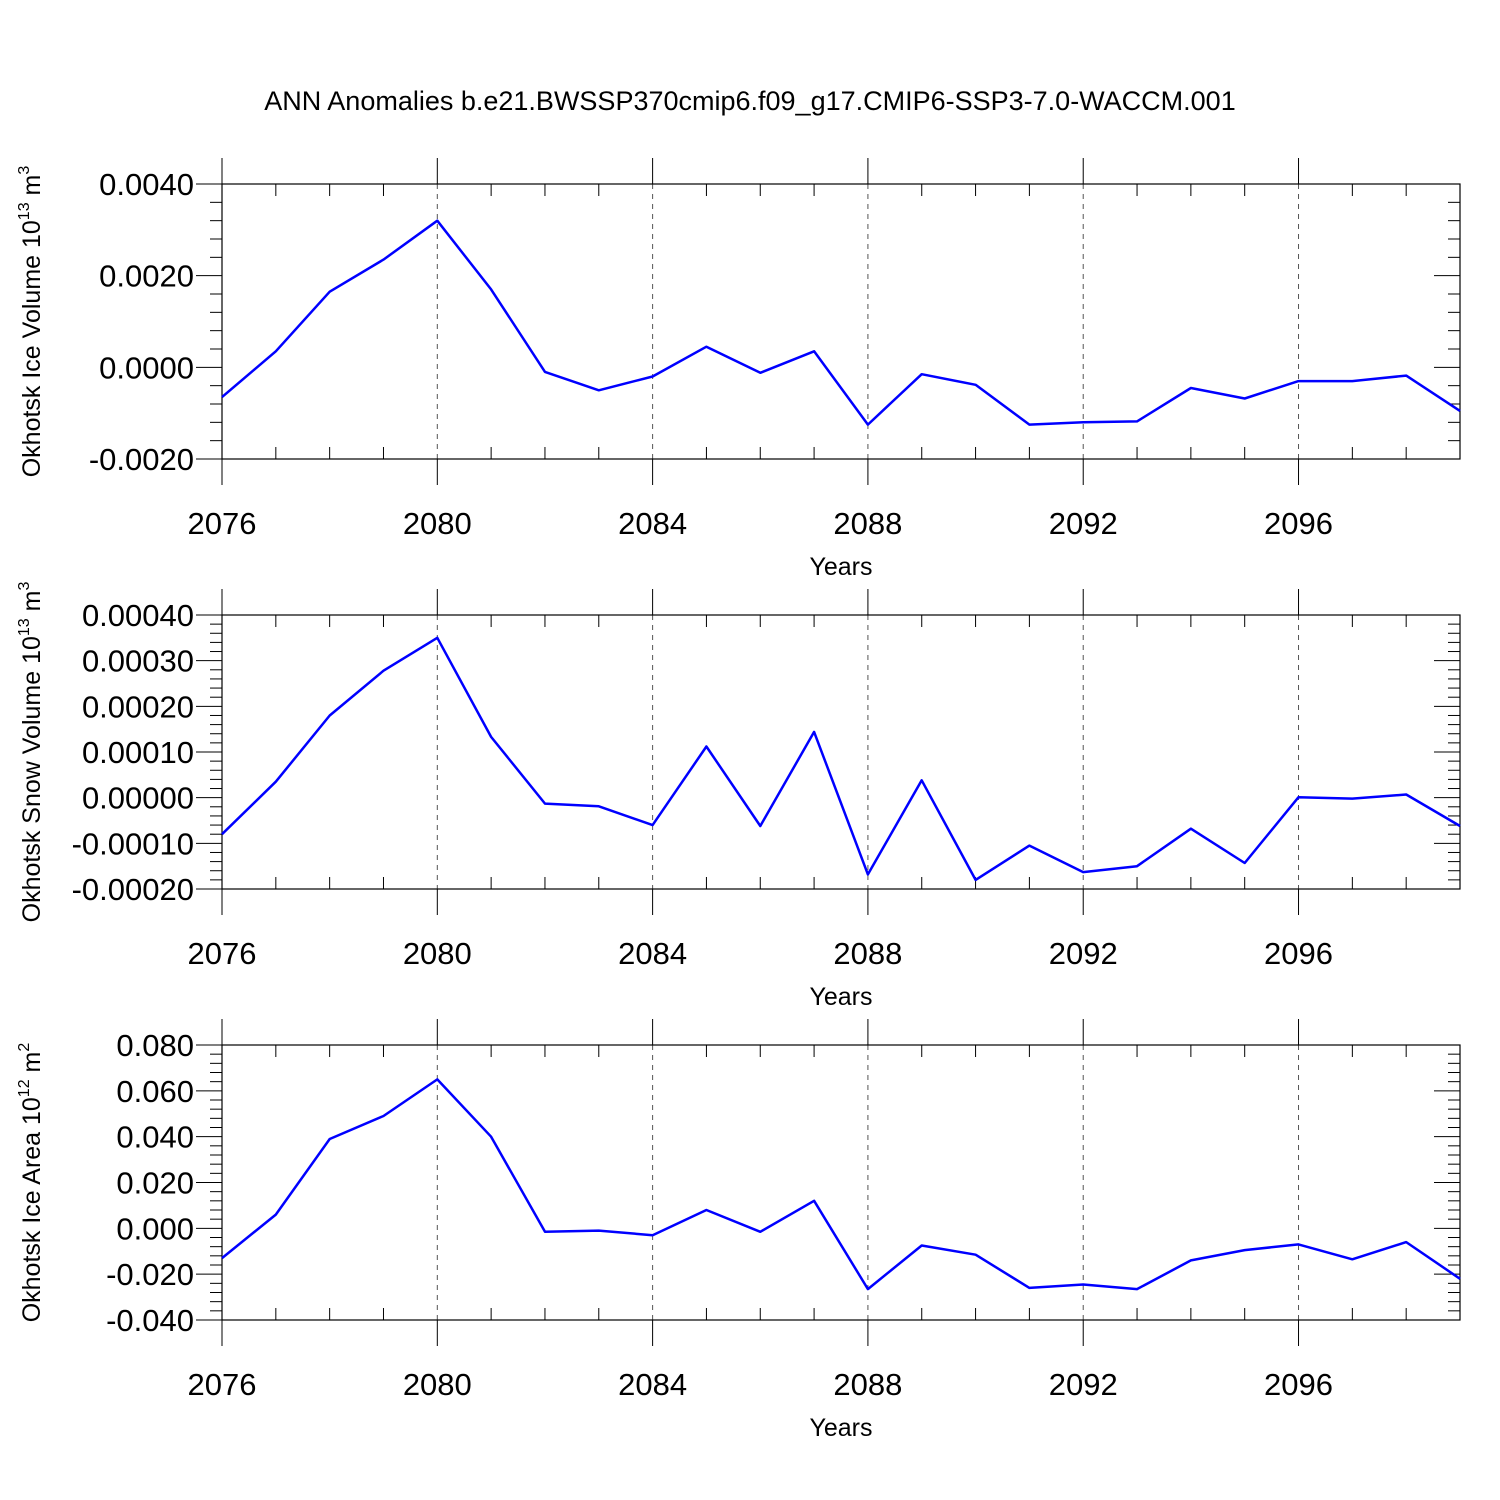 The width and height of the screenshot is (1500, 1500). What do you see at coordinates (155, 1091) in the screenshot?
I see `y-tick-label: 0.060` at bounding box center [155, 1091].